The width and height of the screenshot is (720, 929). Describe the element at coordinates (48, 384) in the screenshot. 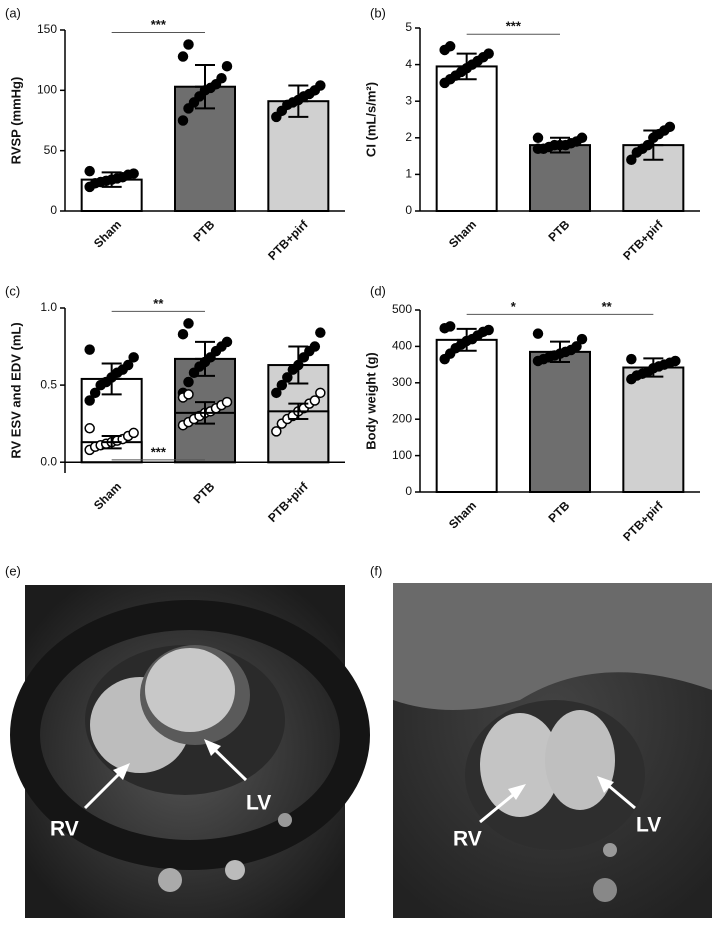

I see `y-tick-label: 0.5` at that location.